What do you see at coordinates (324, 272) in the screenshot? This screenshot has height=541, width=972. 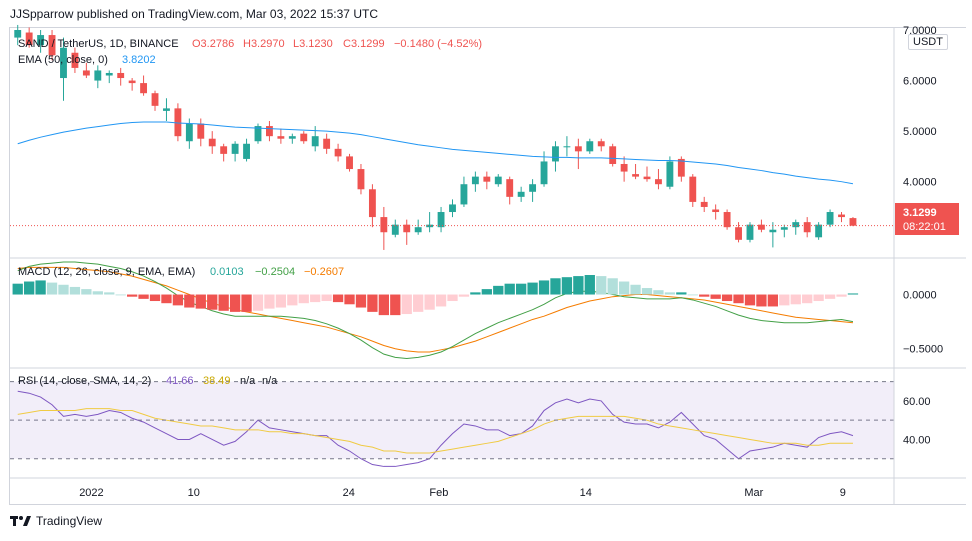 I see `macd-signal-value: −0.2607` at bounding box center [324, 272].